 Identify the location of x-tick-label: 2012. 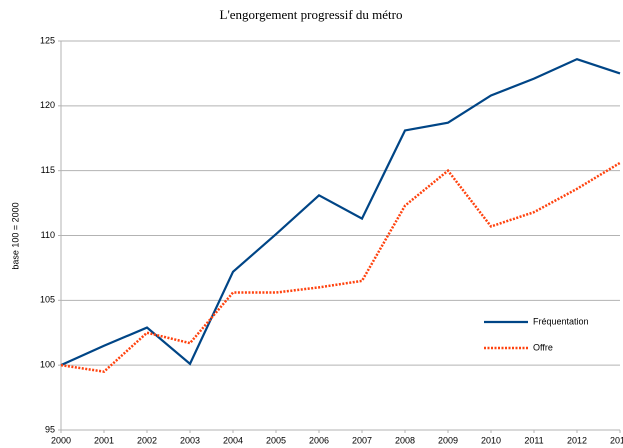
(577, 440).